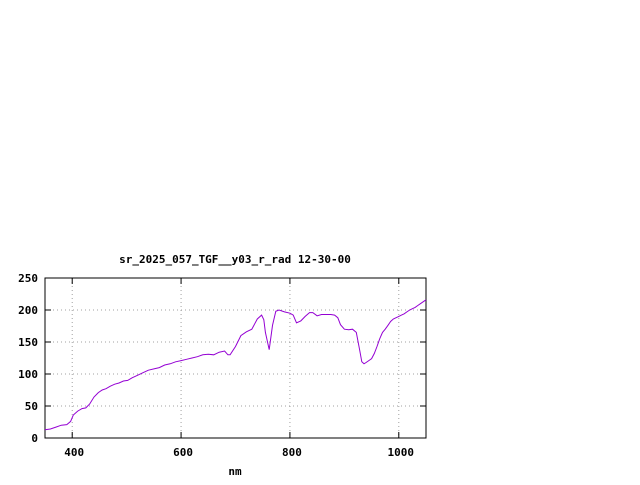 Image resolution: width=640 pixels, height=485 pixels. Describe the element at coordinates (28, 278) in the screenshot. I see `y-tick-label: 250` at that location.